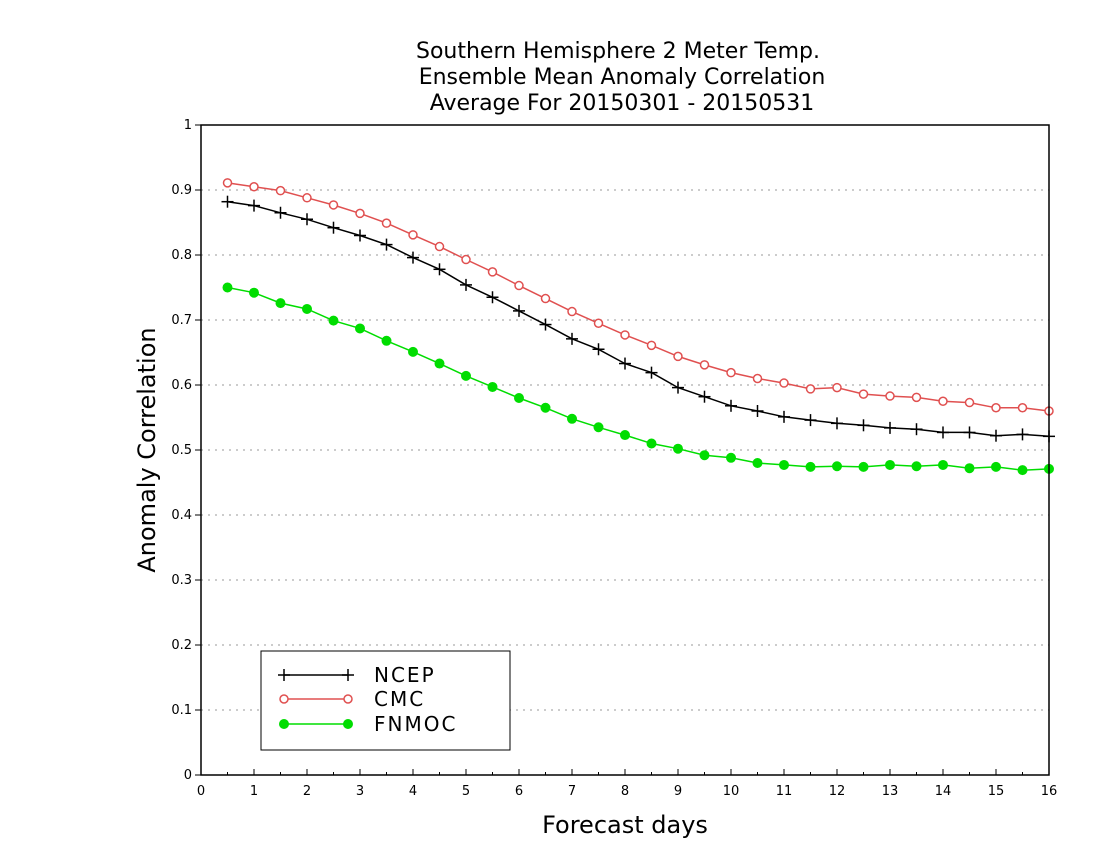  I want to click on legend-marker-cmc, so click(284, 699).